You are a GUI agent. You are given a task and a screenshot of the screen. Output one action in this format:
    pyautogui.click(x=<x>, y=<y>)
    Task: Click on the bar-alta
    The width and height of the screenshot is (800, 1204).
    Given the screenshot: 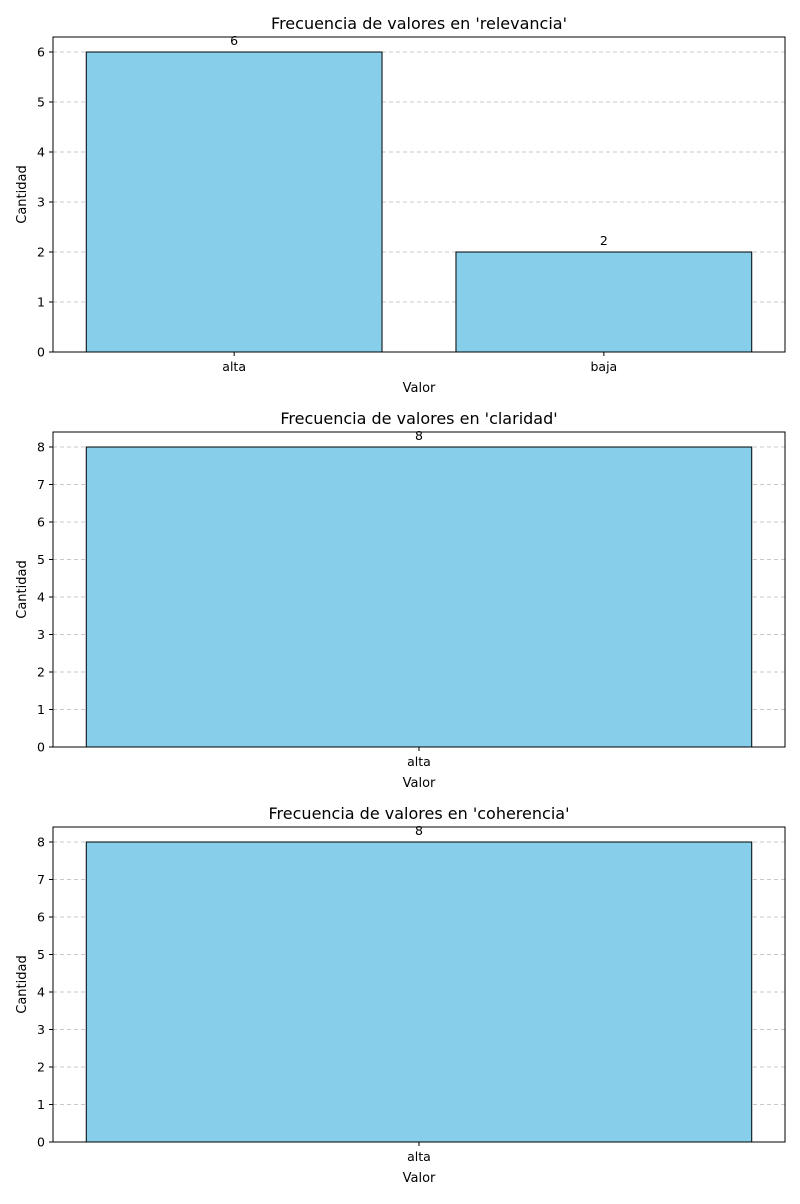 What is the action you would take?
    pyautogui.click(x=234, y=202)
    